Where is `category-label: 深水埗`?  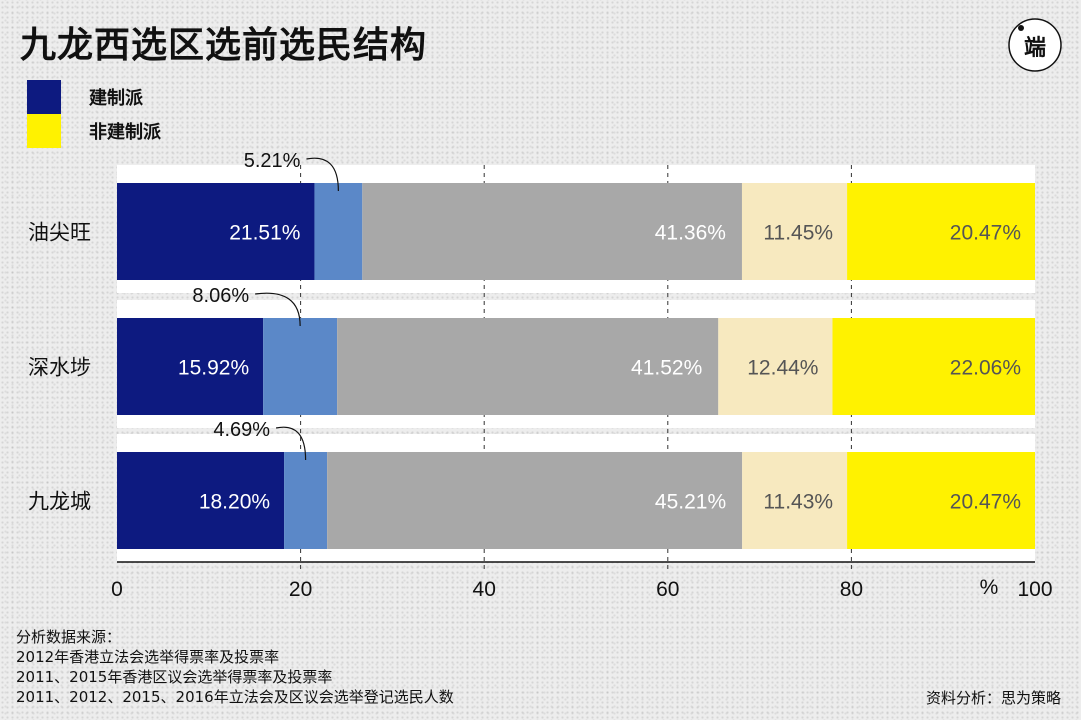
category-label: 深水埗 is located at coordinates (59, 368).